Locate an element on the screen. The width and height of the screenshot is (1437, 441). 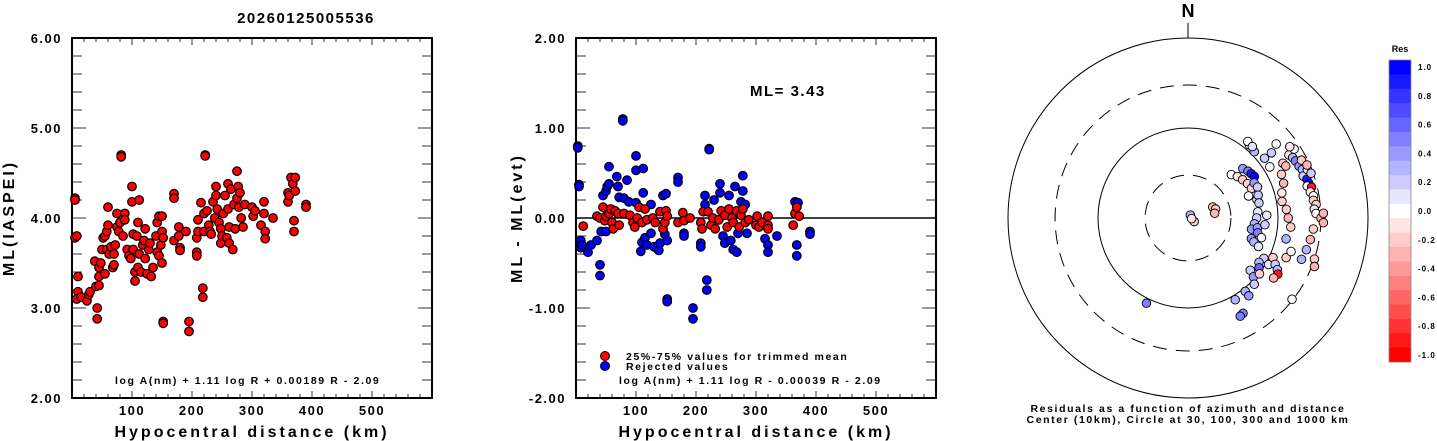
distance-ring-30km is located at coordinates (1188, 218).